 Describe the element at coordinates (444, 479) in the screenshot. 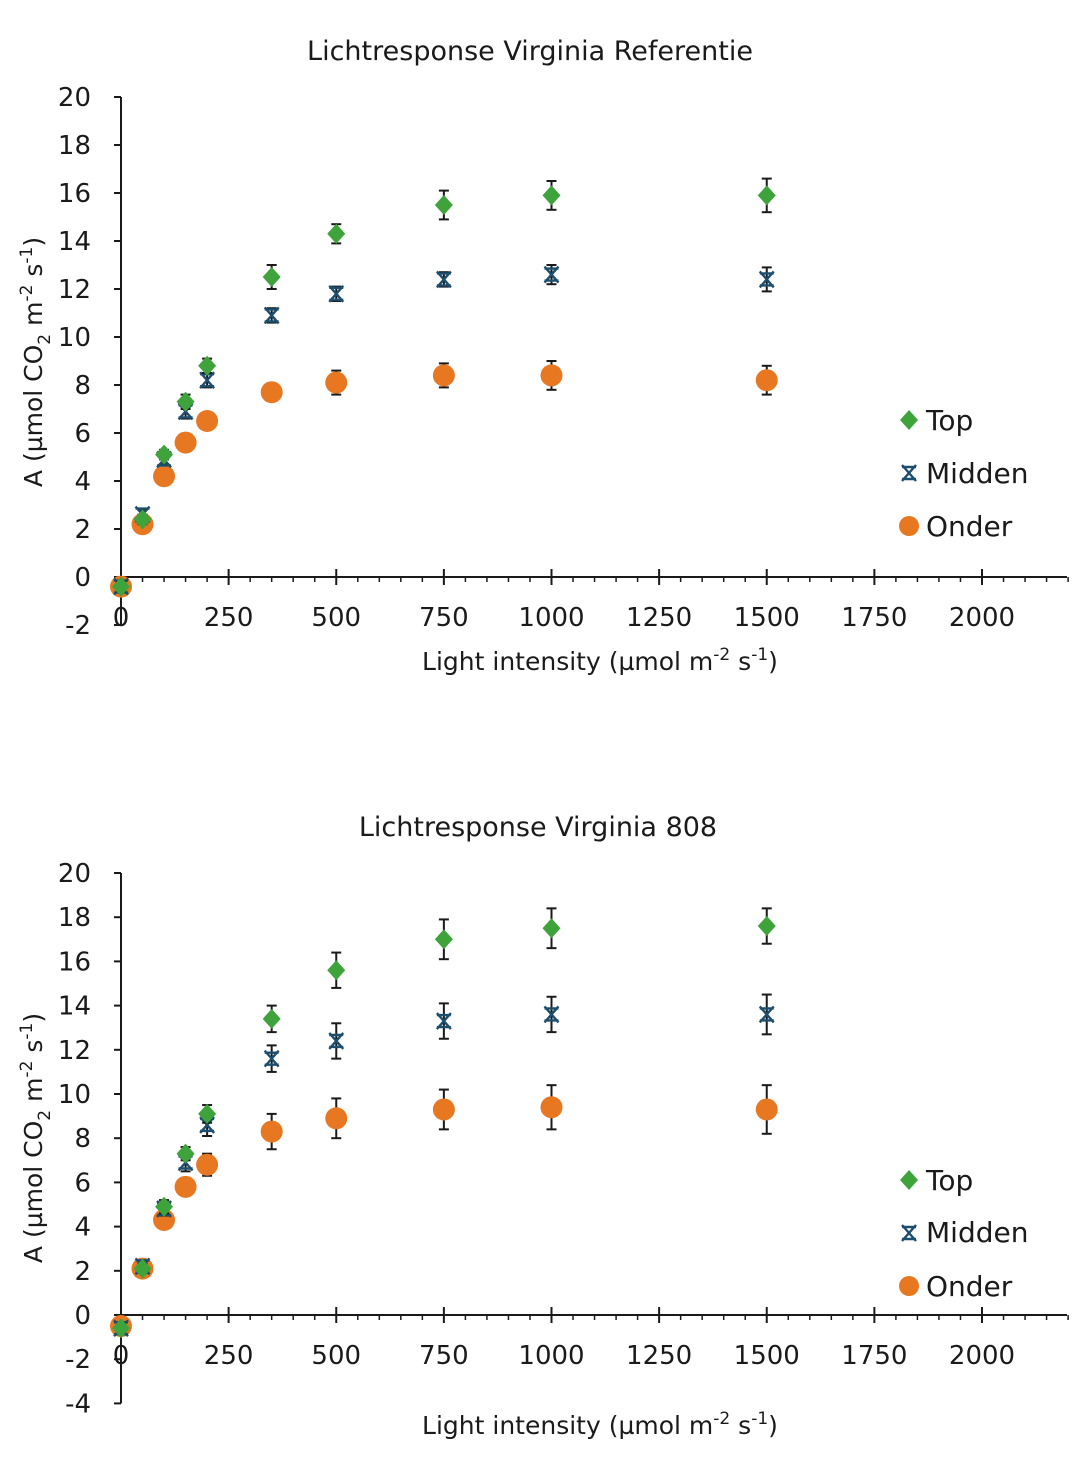

I see `series-onder` at that location.